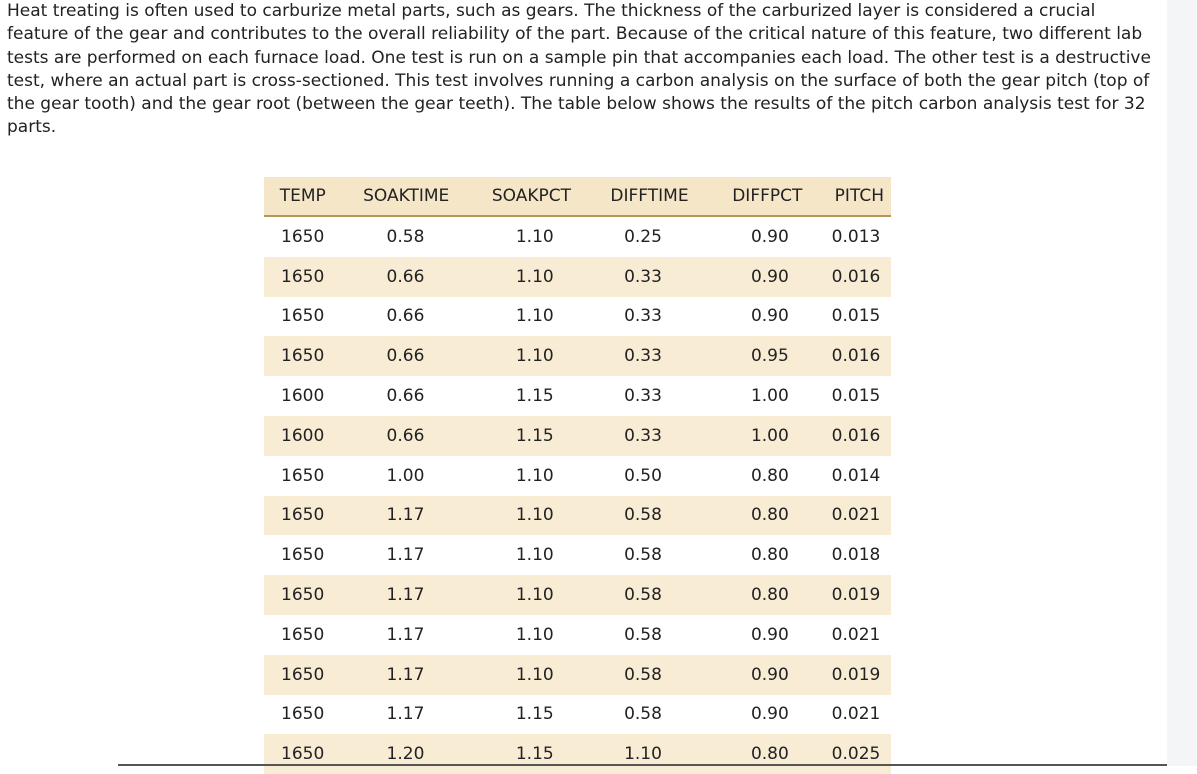  I want to click on table-row: 1650 1.17 1.10 0.58 0.80 0.018, so click(577, 555).